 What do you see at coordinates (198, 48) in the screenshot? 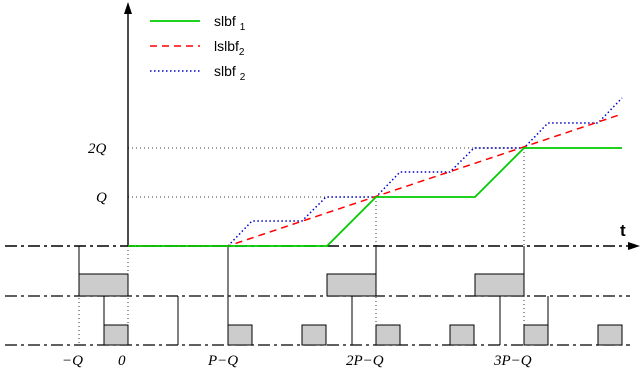
I see `legend: slbf 1 lslbf2 slbf 2` at bounding box center [198, 48].